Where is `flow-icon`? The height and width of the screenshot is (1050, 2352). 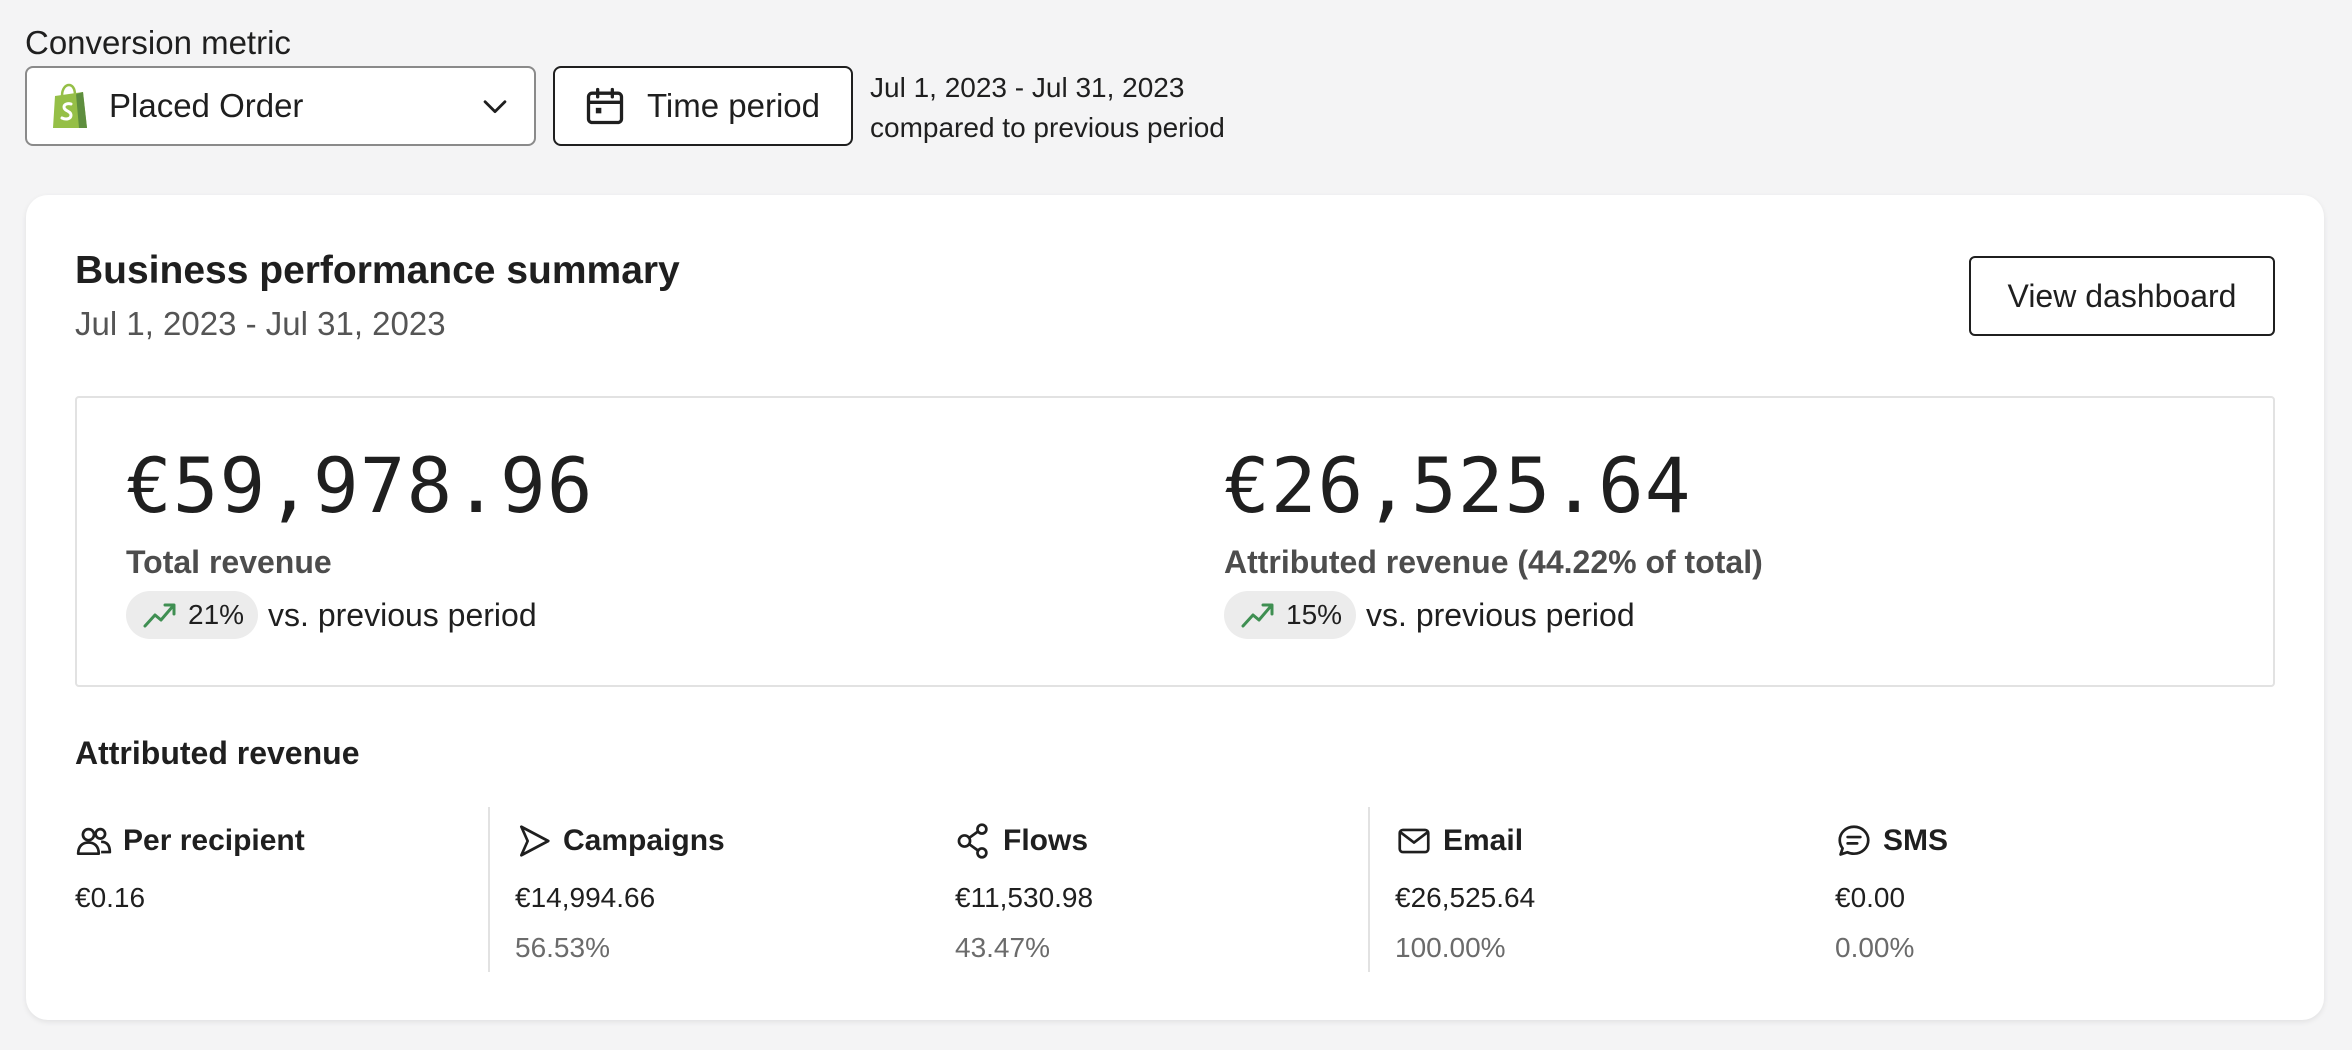
flow-icon is located at coordinates (972, 841).